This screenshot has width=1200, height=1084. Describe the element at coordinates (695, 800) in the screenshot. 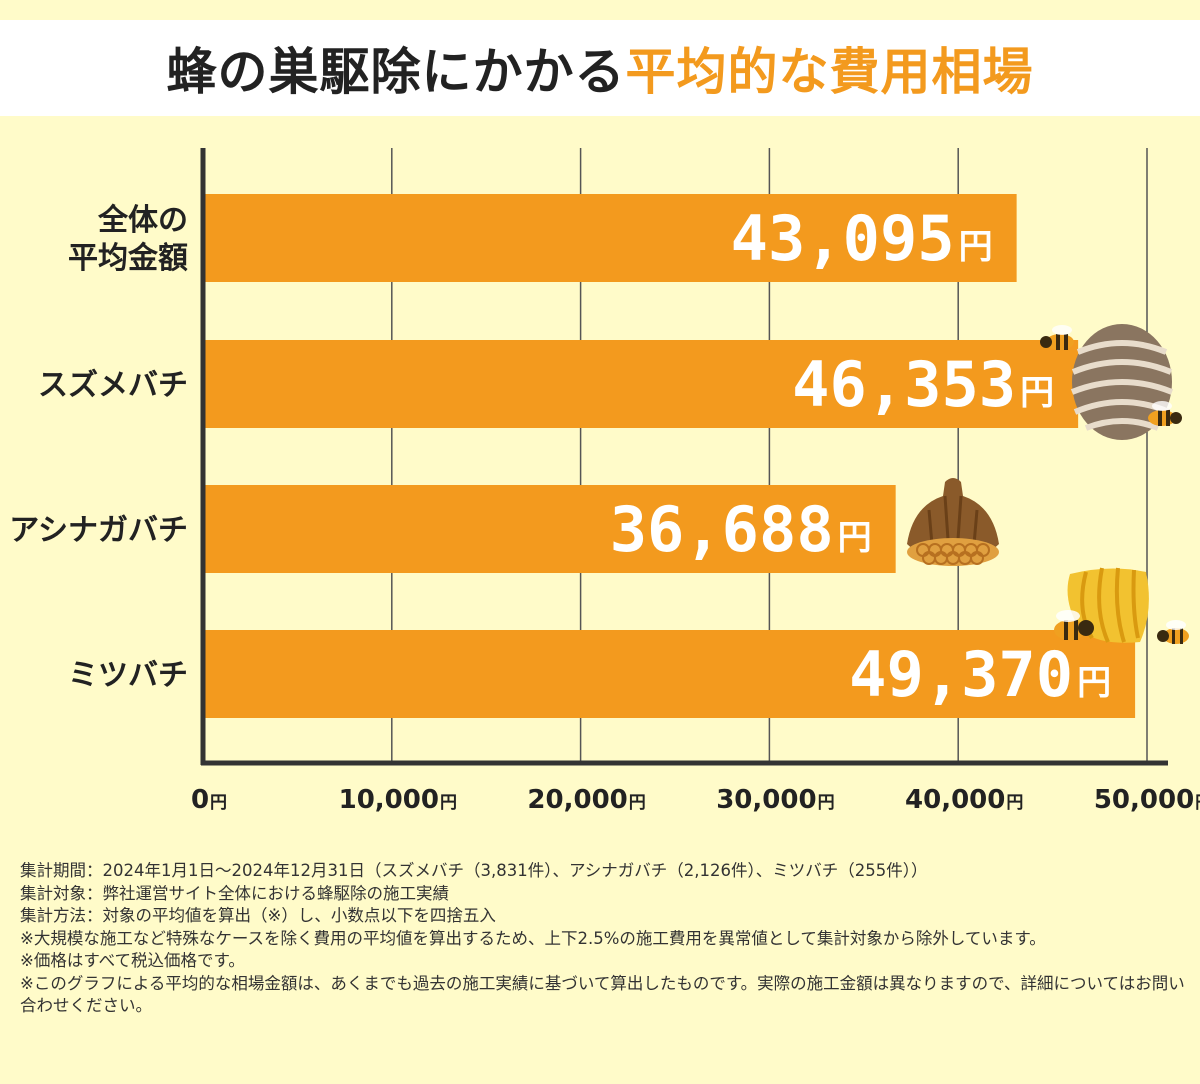

I see `x-tick-labels: 0円 10,000円 20,000円 30,000円 40,000円 50,000円` at that location.